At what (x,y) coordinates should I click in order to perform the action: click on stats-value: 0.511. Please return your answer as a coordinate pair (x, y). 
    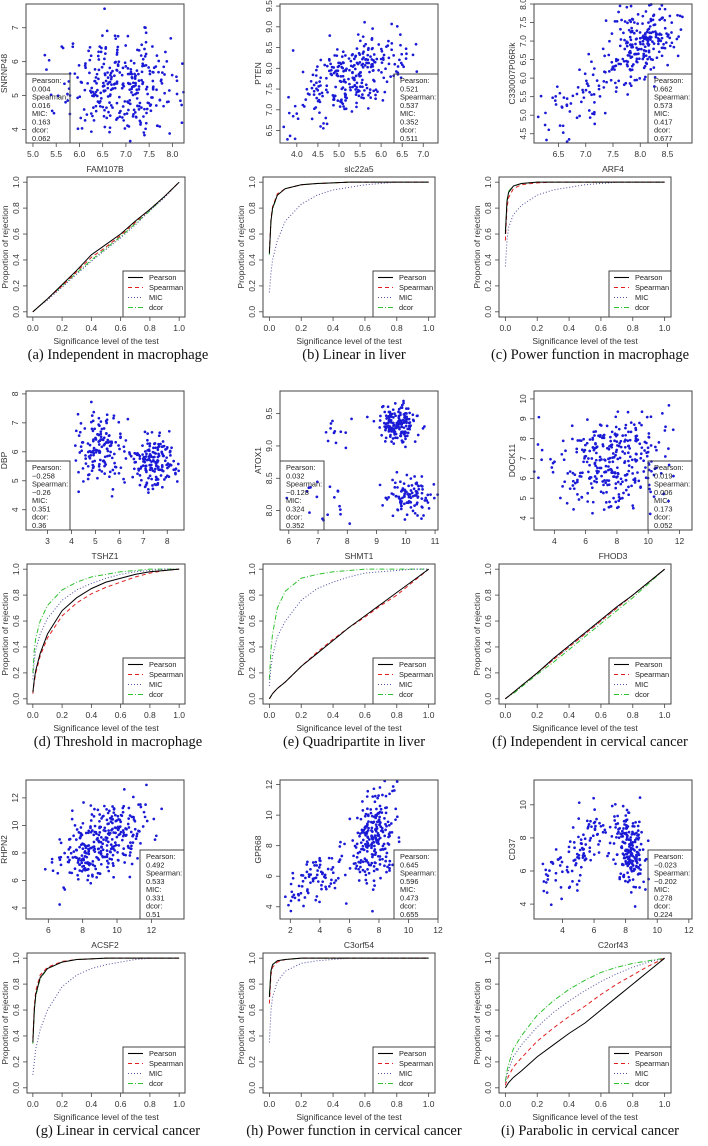
    Looking at the image, I should click on (409, 138).